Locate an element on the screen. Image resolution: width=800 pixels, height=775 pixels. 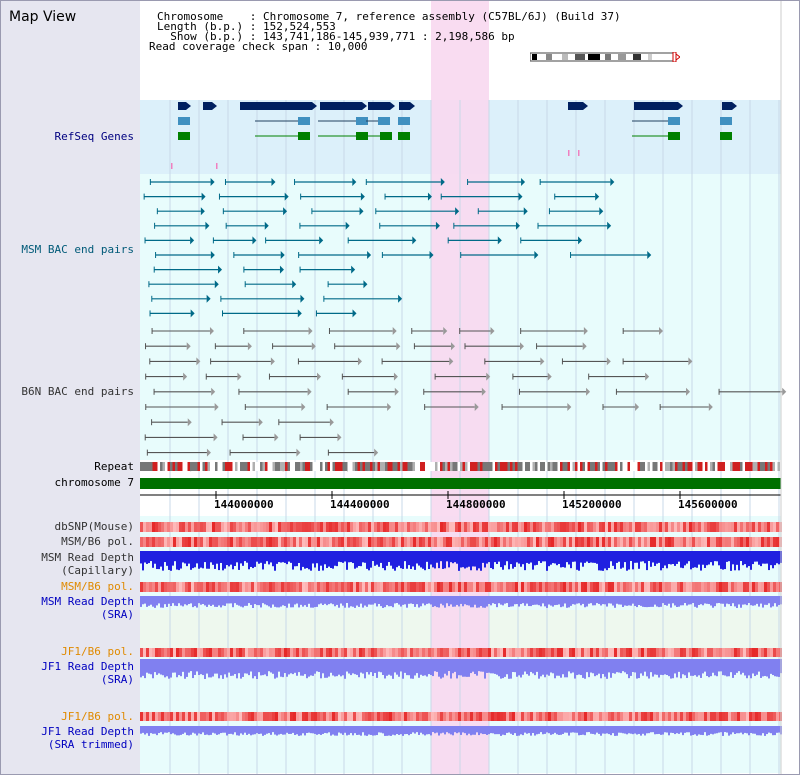
chromosome-ideogram is located at coordinates (605, 57).